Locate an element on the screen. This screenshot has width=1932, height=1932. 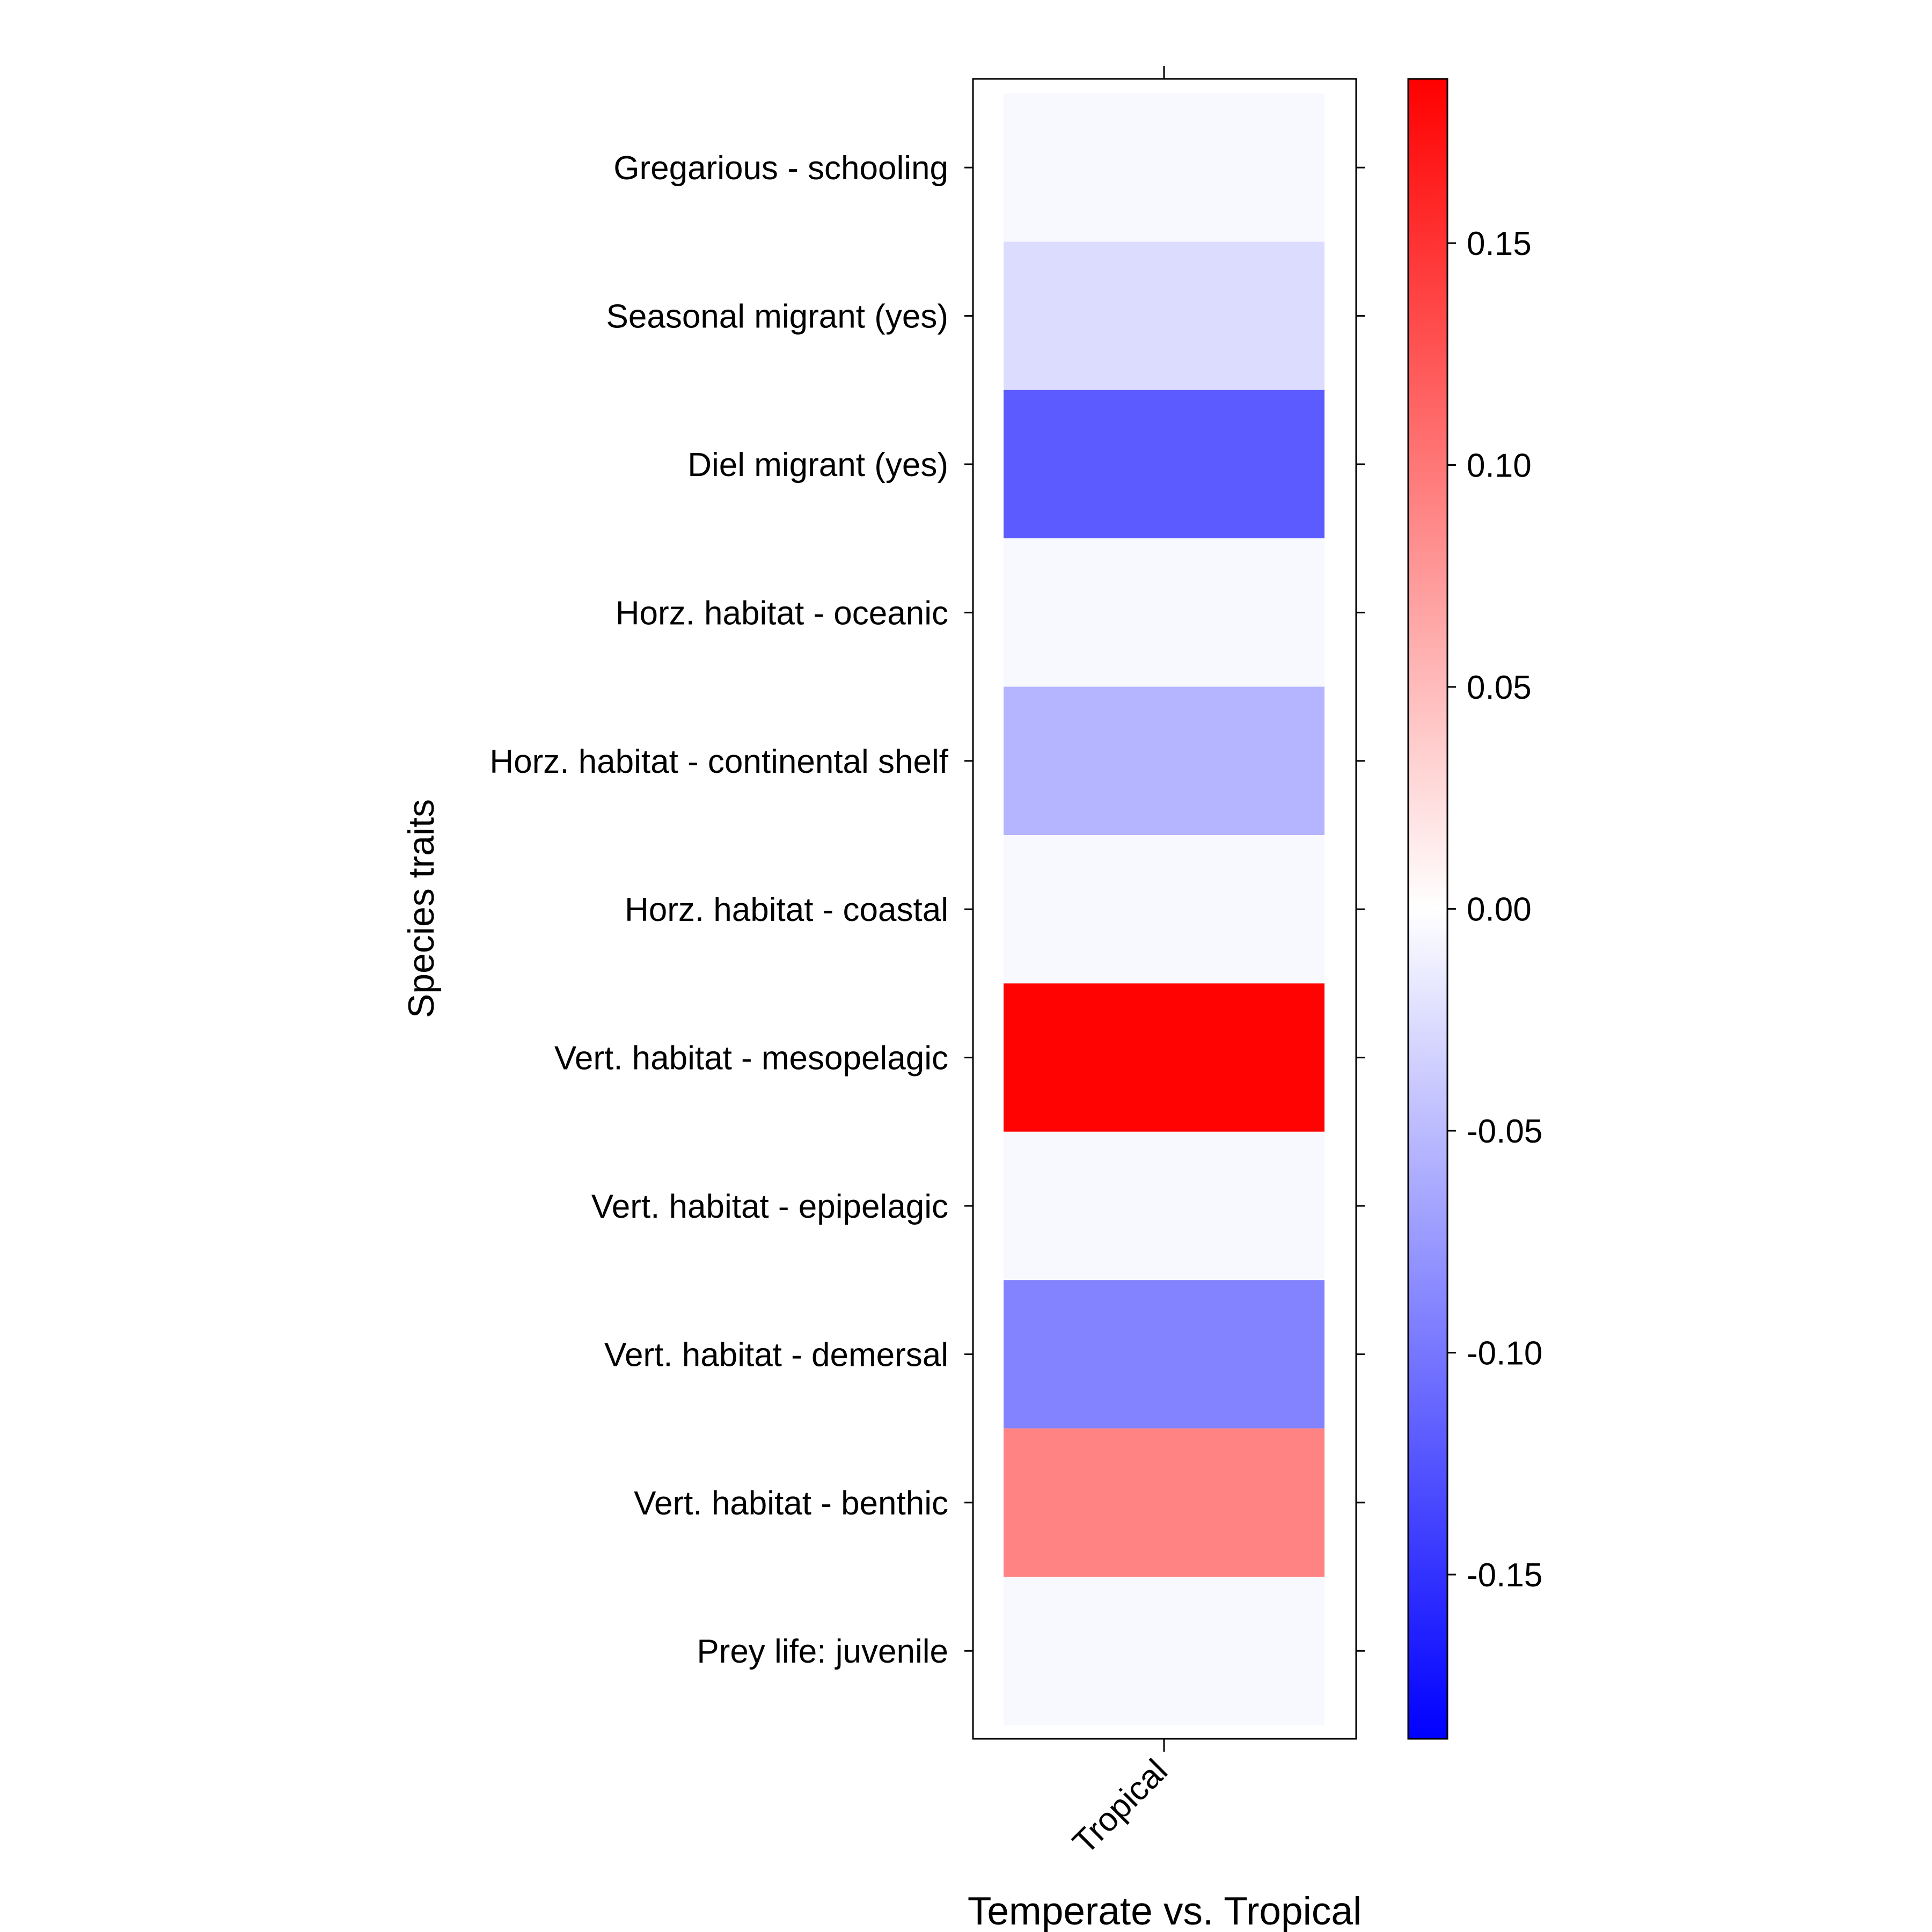
colorbar is located at coordinates (1427, 909).